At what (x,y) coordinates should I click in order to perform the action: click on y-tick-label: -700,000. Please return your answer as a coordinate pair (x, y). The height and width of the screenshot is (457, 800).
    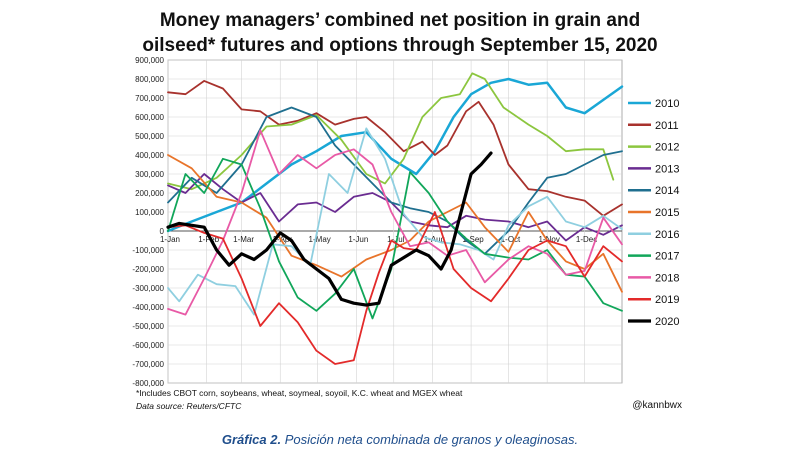
    Looking at the image, I should click on (148, 364).